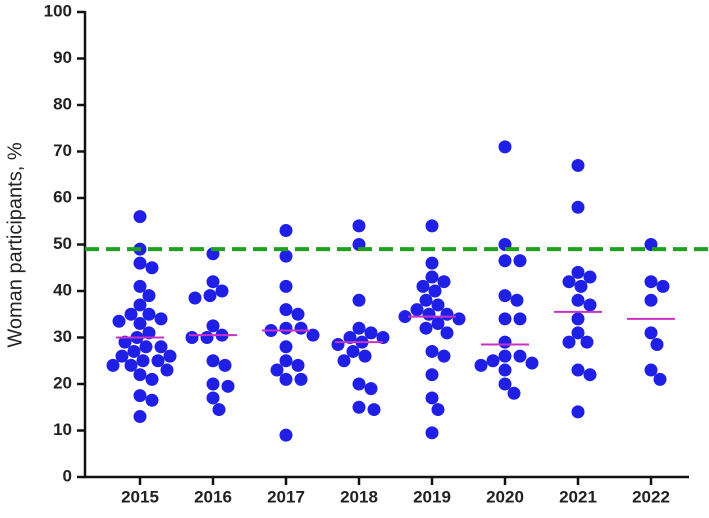  I want to click on y-tick-label: 30, so click(62, 336).